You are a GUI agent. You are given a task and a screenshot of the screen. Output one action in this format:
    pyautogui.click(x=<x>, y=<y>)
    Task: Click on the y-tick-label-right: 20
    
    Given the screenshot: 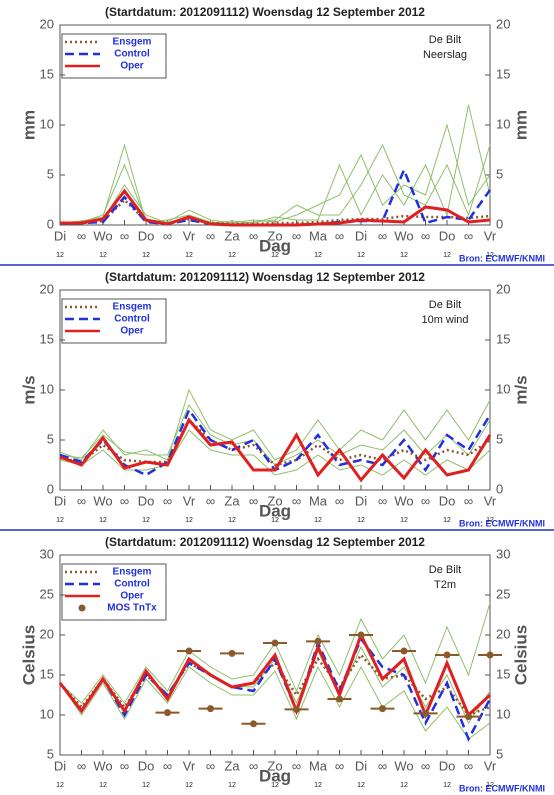 What is the action you would take?
    pyautogui.click(x=503, y=288)
    